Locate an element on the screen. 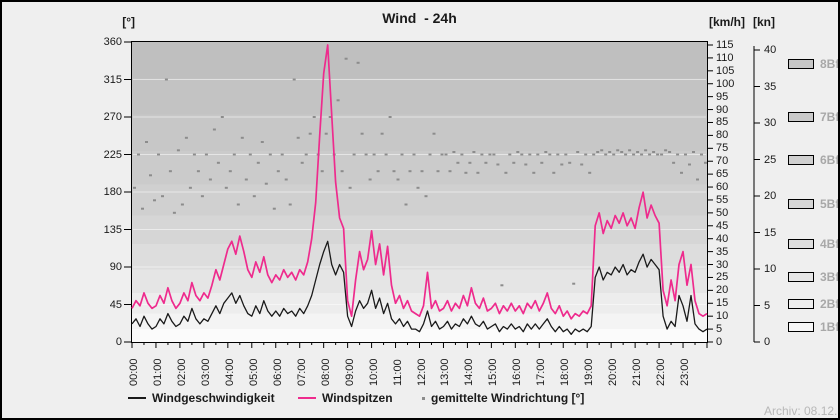 The height and width of the screenshot is (420, 840). time-axis-tick-label: 14:00 is located at coordinates (469, 372).